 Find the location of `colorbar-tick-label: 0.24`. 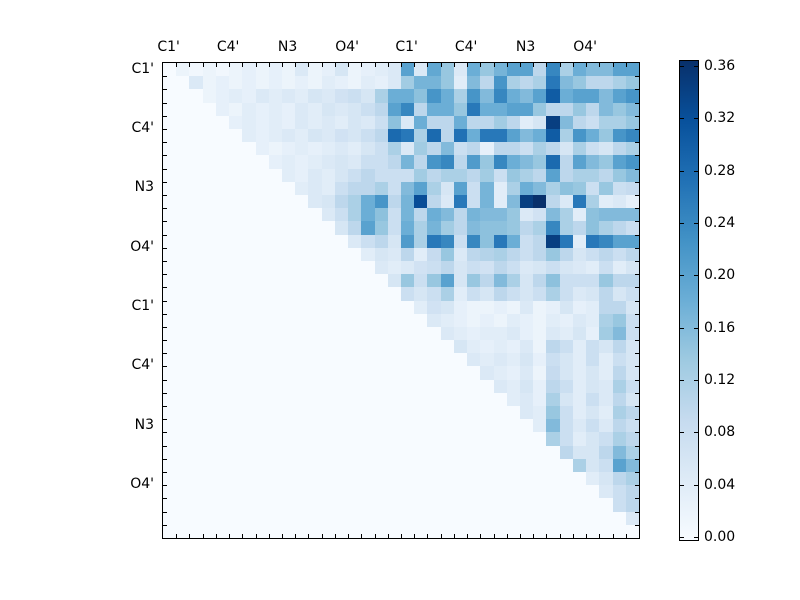

colorbar-tick-label: 0.24 is located at coordinates (720, 223).